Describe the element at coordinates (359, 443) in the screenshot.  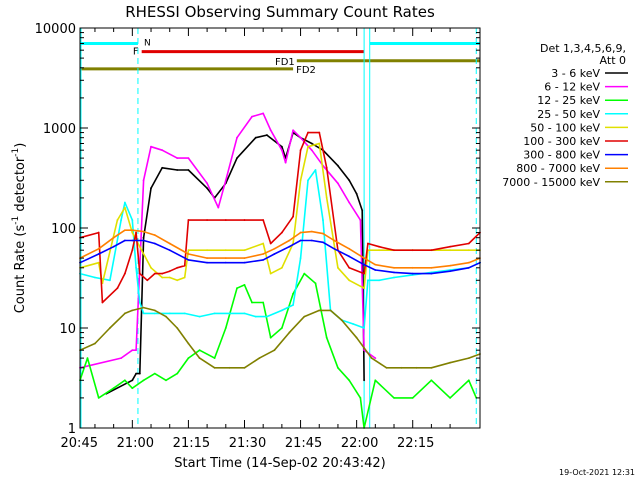
I see `x-tick-label: 22:00` at that location.